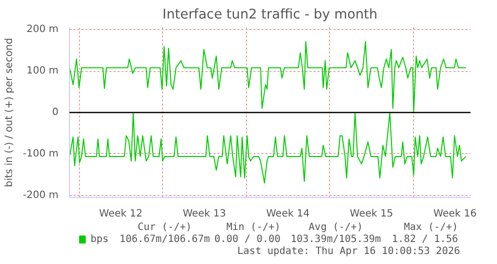 The image size is (497, 264). Describe the element at coordinates (335, 239) in the screenshot. I see `text: 103.39m/105.39m` at that location.